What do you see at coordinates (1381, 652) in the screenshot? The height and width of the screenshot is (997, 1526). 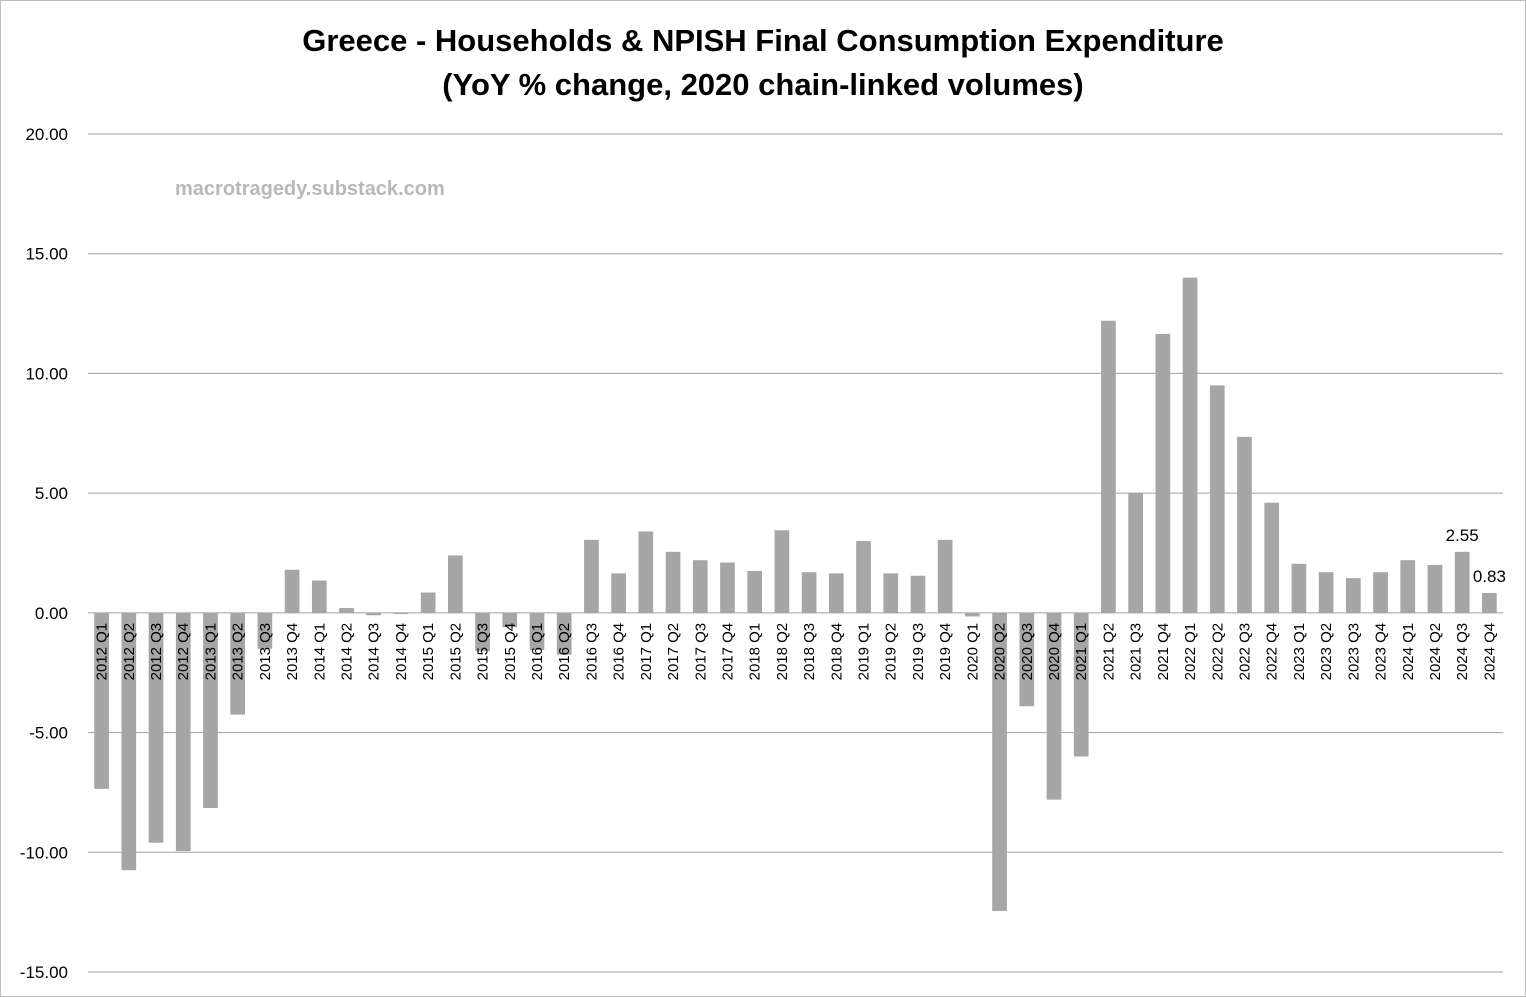 I see `x-tick-label: 2023 Q4` at bounding box center [1381, 652].